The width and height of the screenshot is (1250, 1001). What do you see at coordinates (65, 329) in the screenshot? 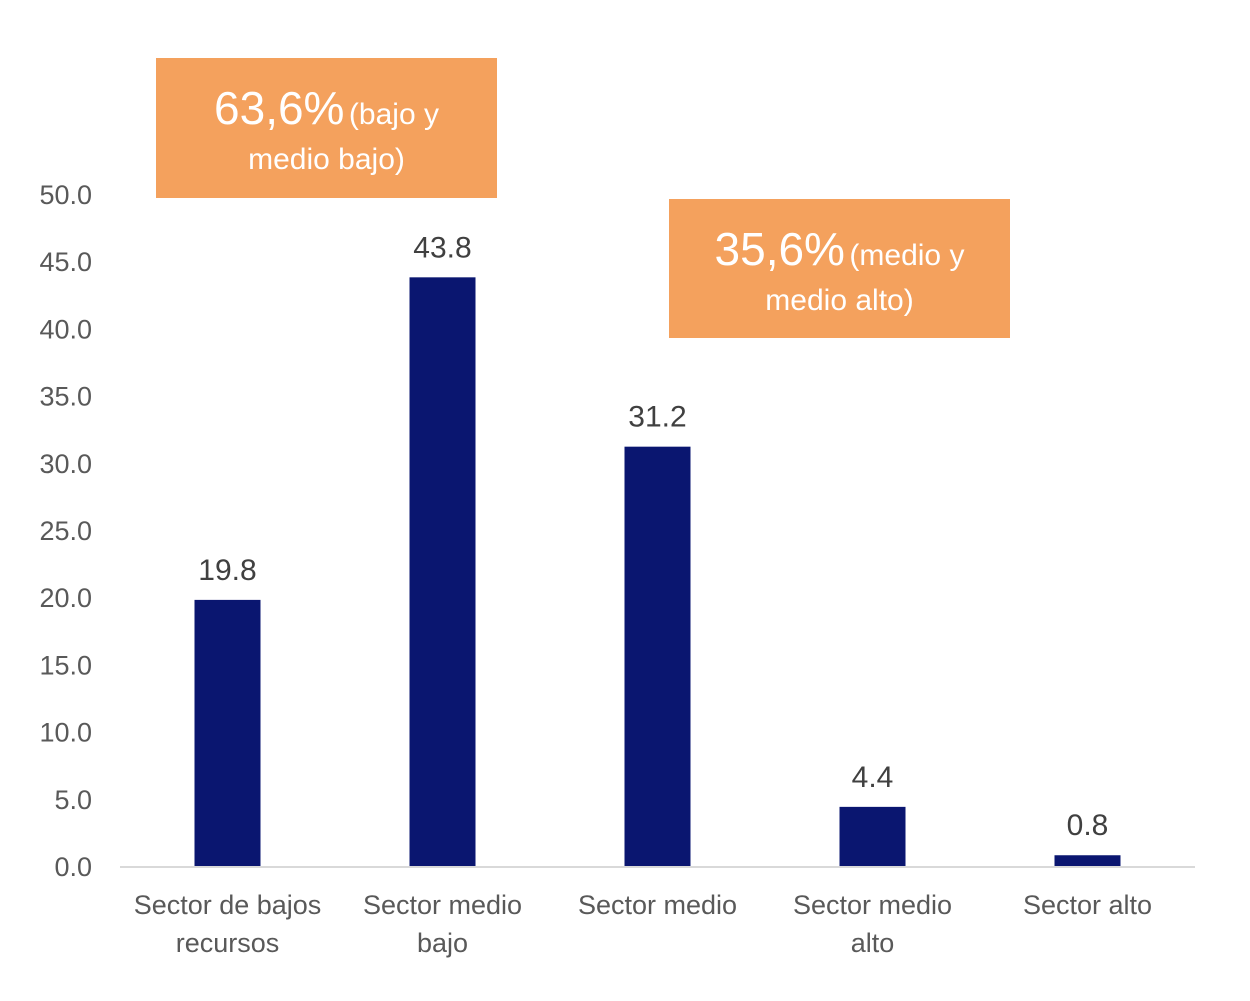
I see `y-tick-label: 40.0` at bounding box center [65, 329].